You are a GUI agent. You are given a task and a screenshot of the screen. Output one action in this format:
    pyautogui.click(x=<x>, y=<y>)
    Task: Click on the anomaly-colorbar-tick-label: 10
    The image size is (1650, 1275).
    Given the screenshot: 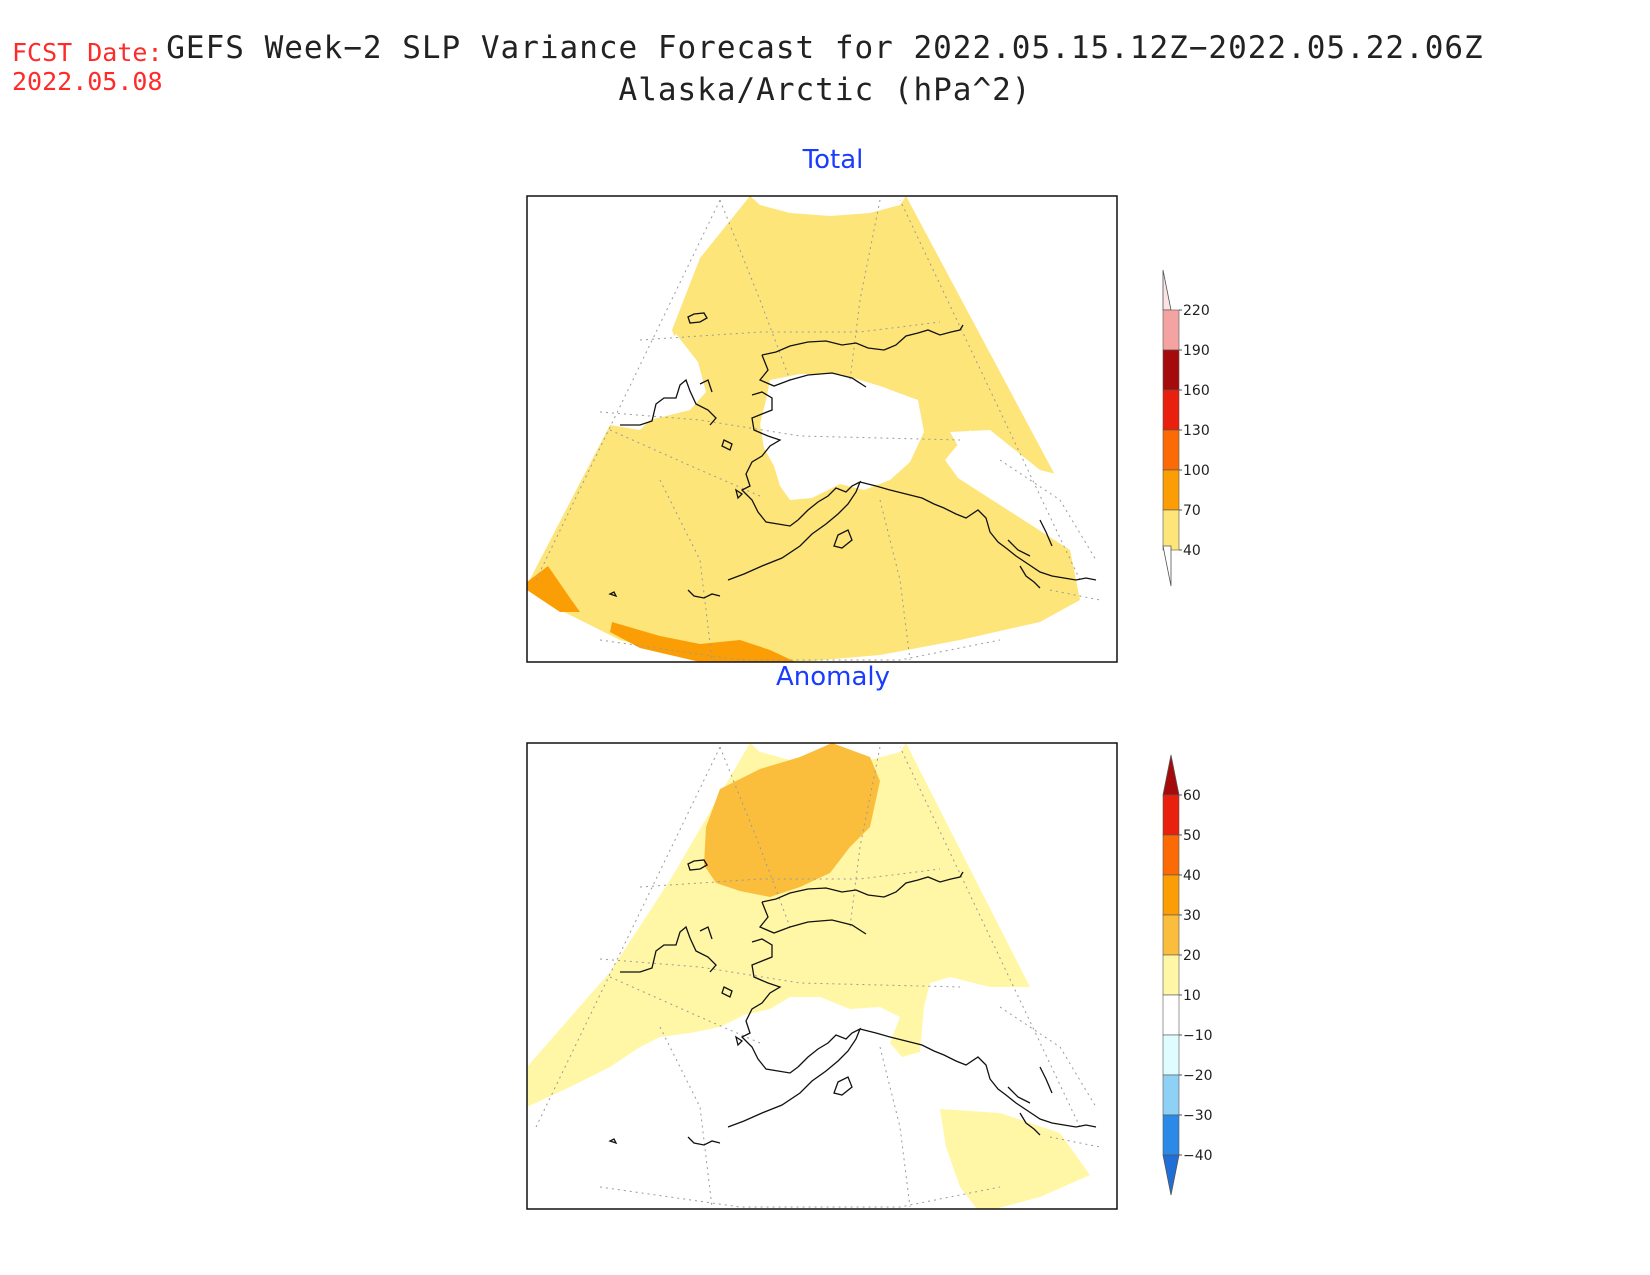 What is the action you would take?
    pyautogui.click(x=1192, y=996)
    